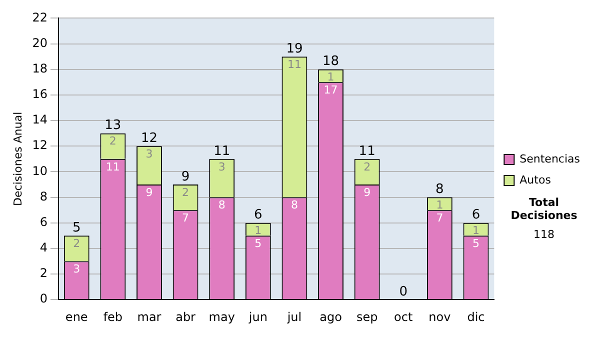 This screenshot has height=340, width=600. Describe the element at coordinates (44, 273) in the screenshot. I see `y-tick-label: 2` at that location.